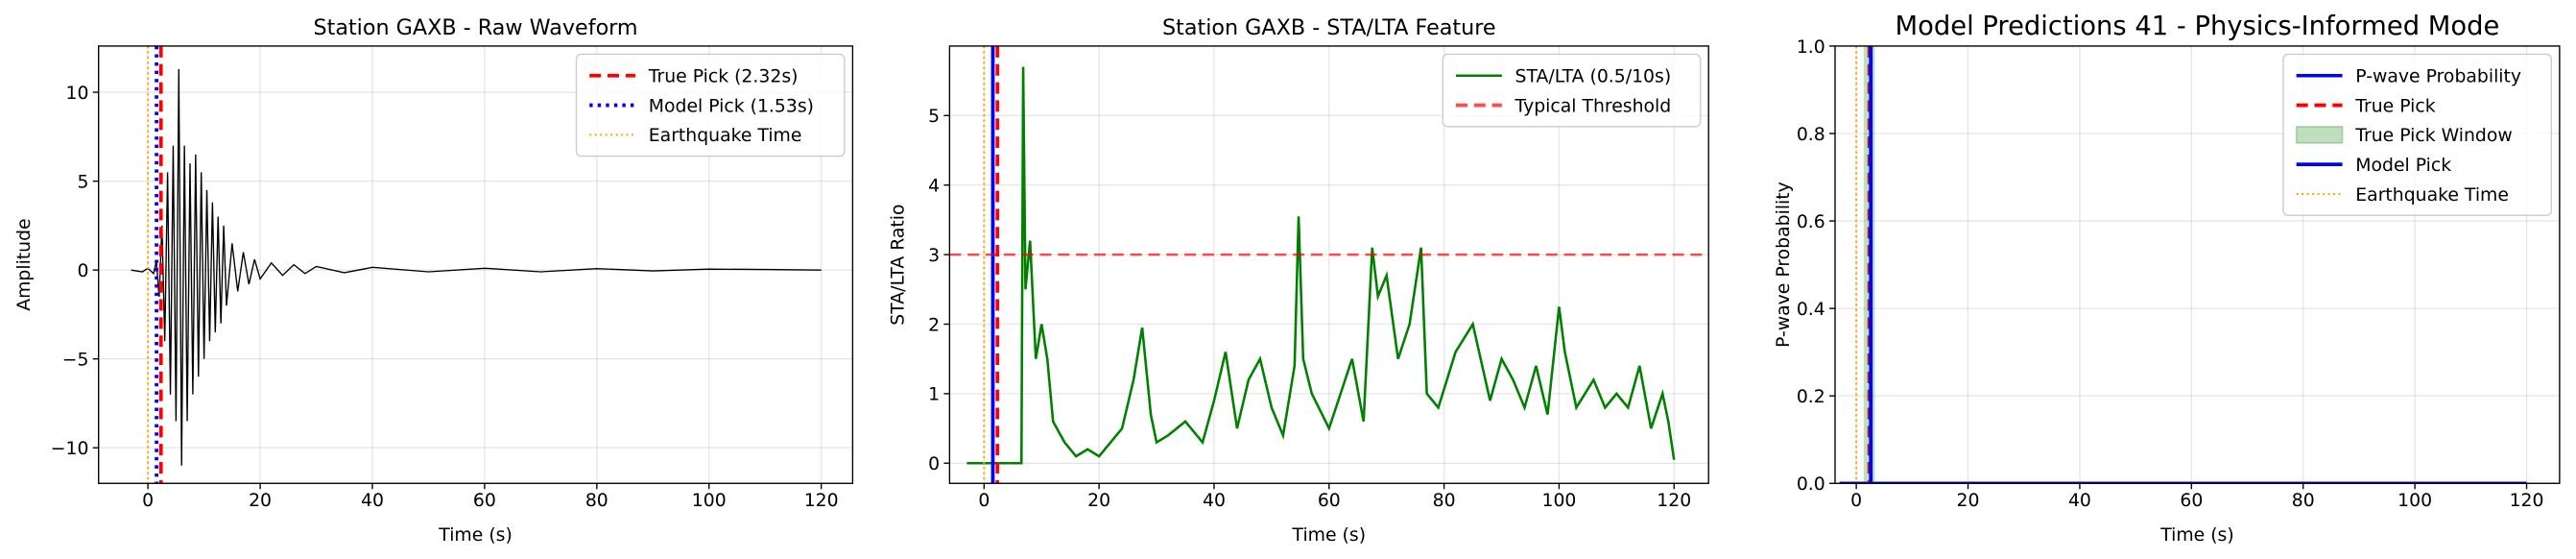 The image size is (2576, 559). Describe the element at coordinates (934, 256) in the screenshot. I see `y-tick-label: 3` at that location.